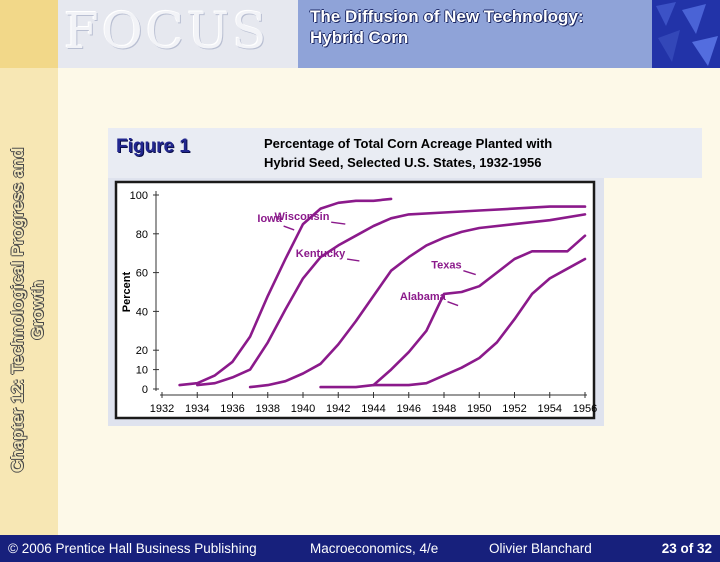 This screenshot has width=720, height=562. I want to click on series-line-kentucky, so click(417, 301).